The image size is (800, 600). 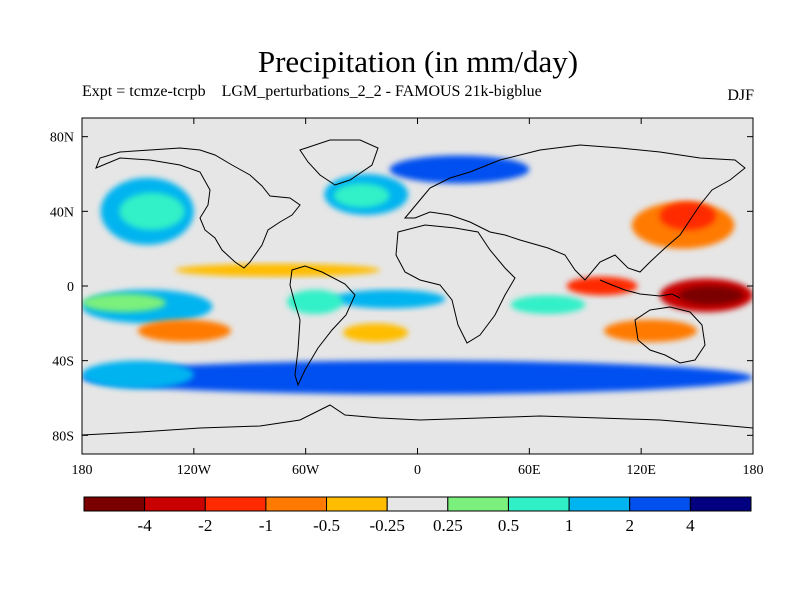 I want to click on colorbar-label-5: 0.25, so click(x=448, y=525).